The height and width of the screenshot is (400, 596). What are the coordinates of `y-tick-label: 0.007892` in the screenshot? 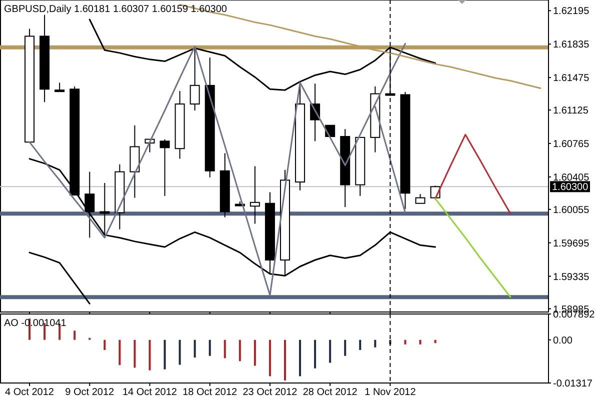 It's located at (574, 315).